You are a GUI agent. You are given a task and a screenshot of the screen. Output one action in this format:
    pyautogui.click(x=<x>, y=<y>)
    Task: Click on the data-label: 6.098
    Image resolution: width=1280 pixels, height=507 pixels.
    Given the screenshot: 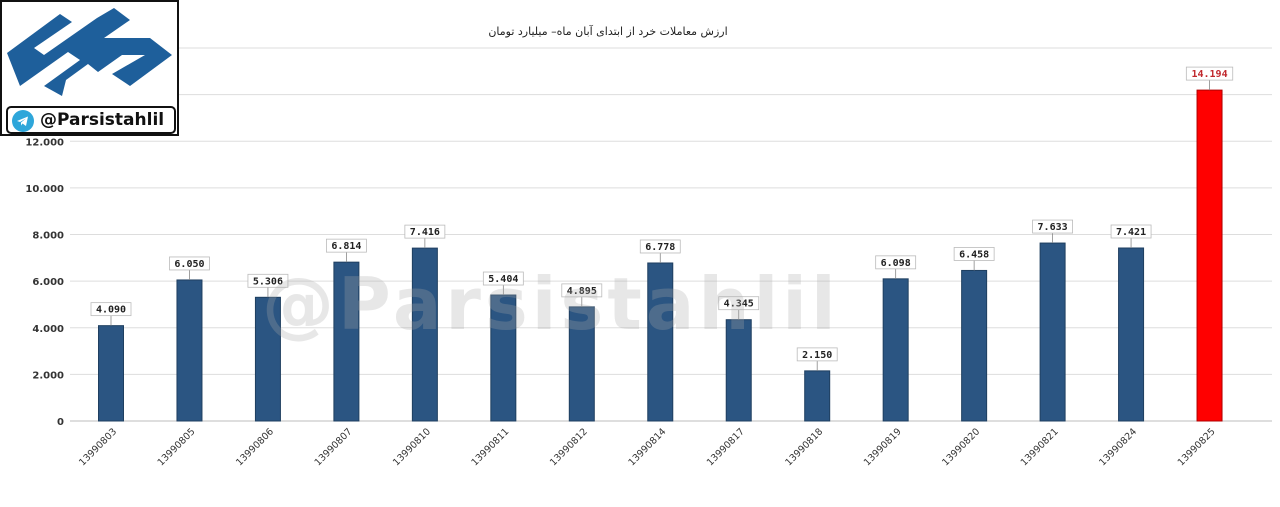 What is the action you would take?
    pyautogui.click(x=896, y=263)
    